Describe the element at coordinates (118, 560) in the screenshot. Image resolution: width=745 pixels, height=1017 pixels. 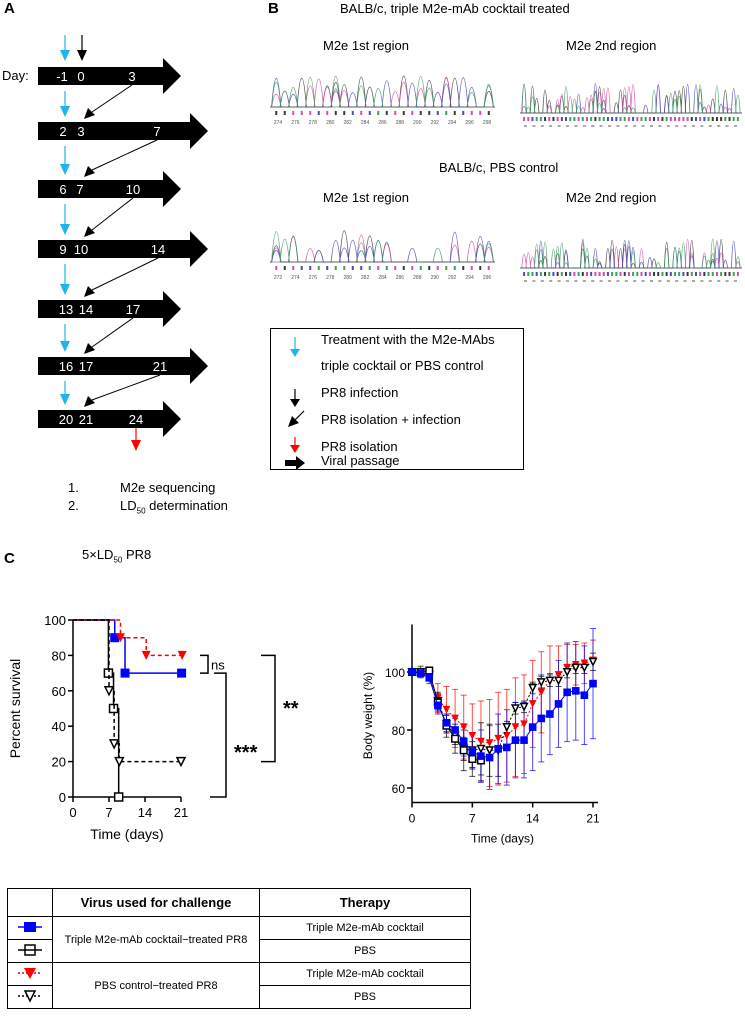
I see `title-sub: 50` at that location.